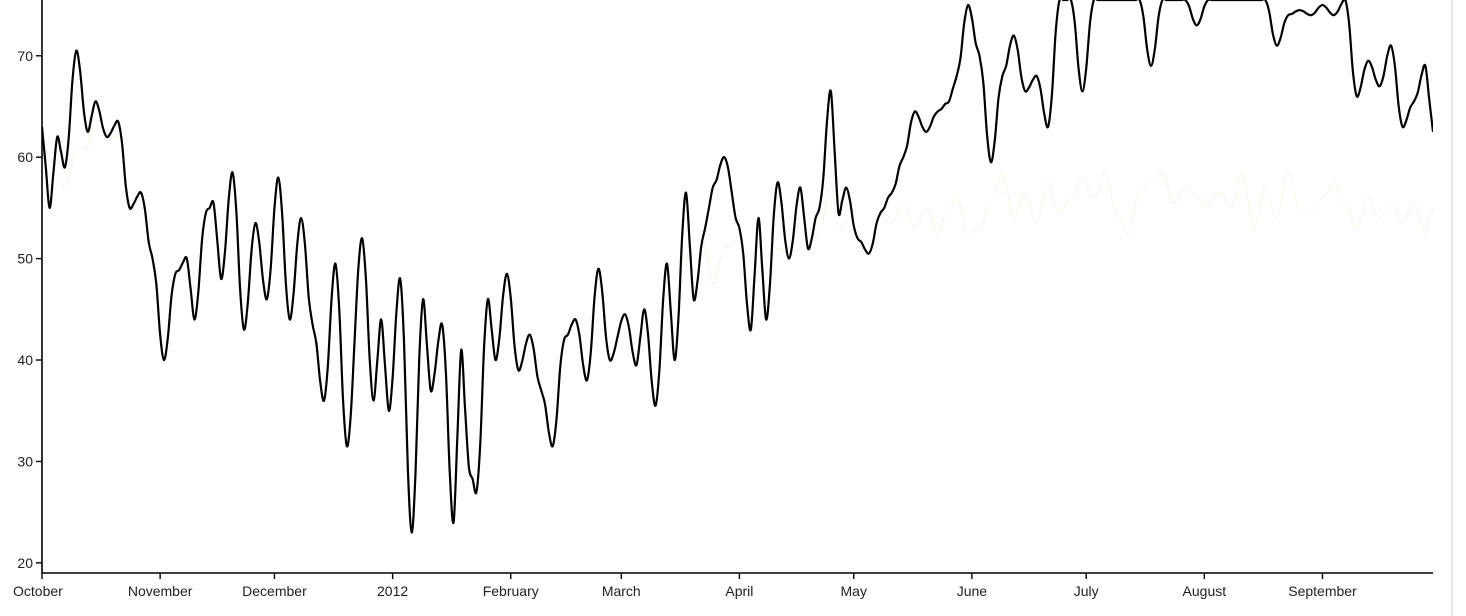 This screenshot has width=1466, height=616. I want to click on x-tick-label: December, so click(274, 591).